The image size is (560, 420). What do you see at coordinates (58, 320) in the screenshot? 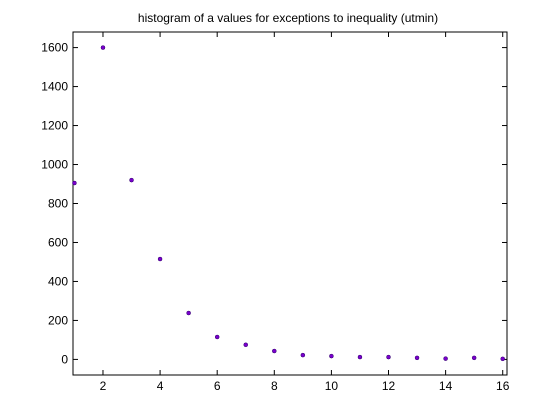
I see `y-tick-label: 200` at bounding box center [58, 320].